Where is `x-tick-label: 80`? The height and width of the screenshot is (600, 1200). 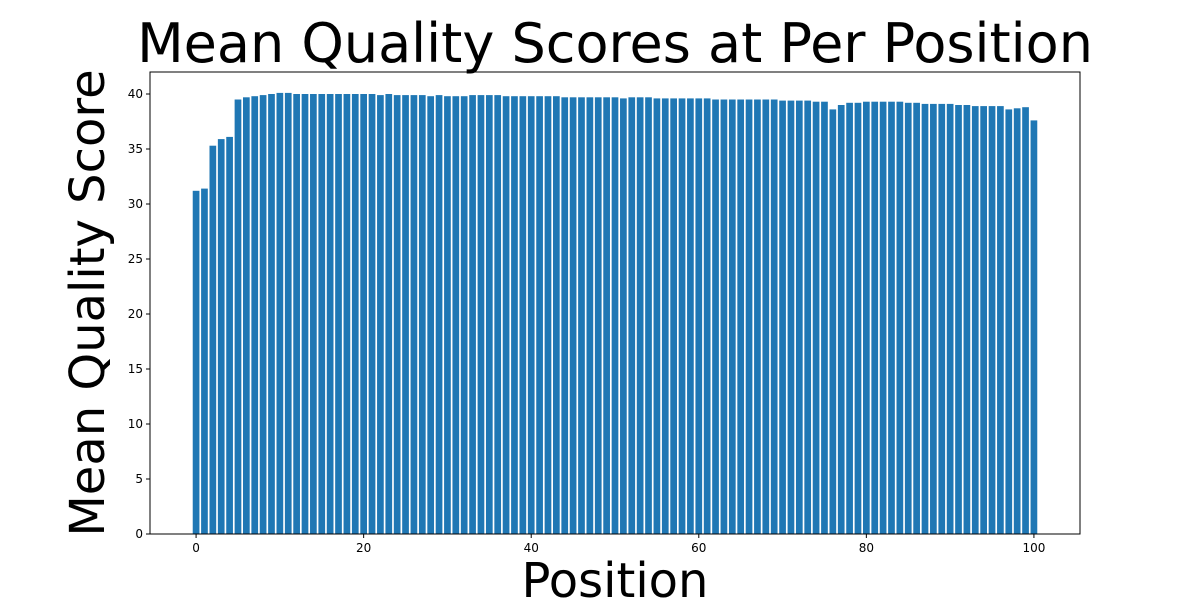 x-tick-label: 80 is located at coordinates (866, 548).